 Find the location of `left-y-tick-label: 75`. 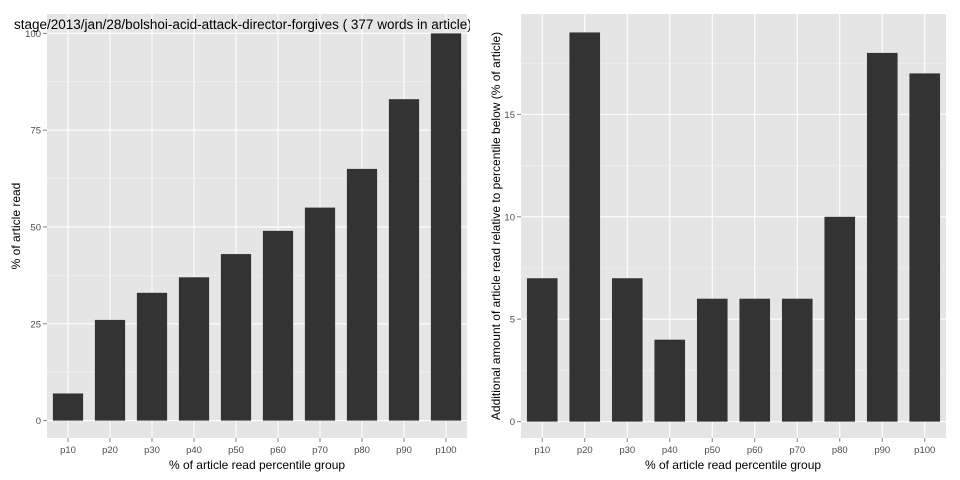

left-y-tick-label: 75 is located at coordinates (35, 131).